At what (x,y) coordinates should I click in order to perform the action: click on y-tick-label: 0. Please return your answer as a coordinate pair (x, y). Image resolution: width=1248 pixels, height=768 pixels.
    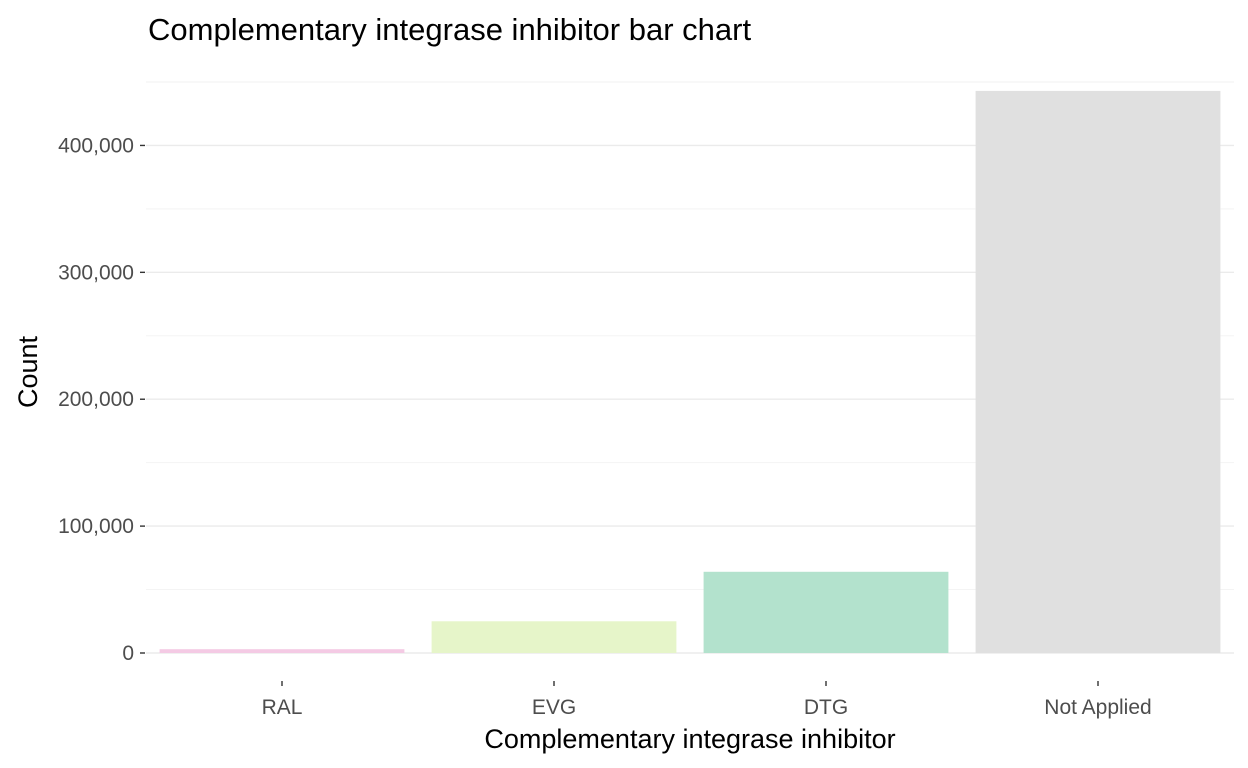
    Looking at the image, I should click on (128, 653).